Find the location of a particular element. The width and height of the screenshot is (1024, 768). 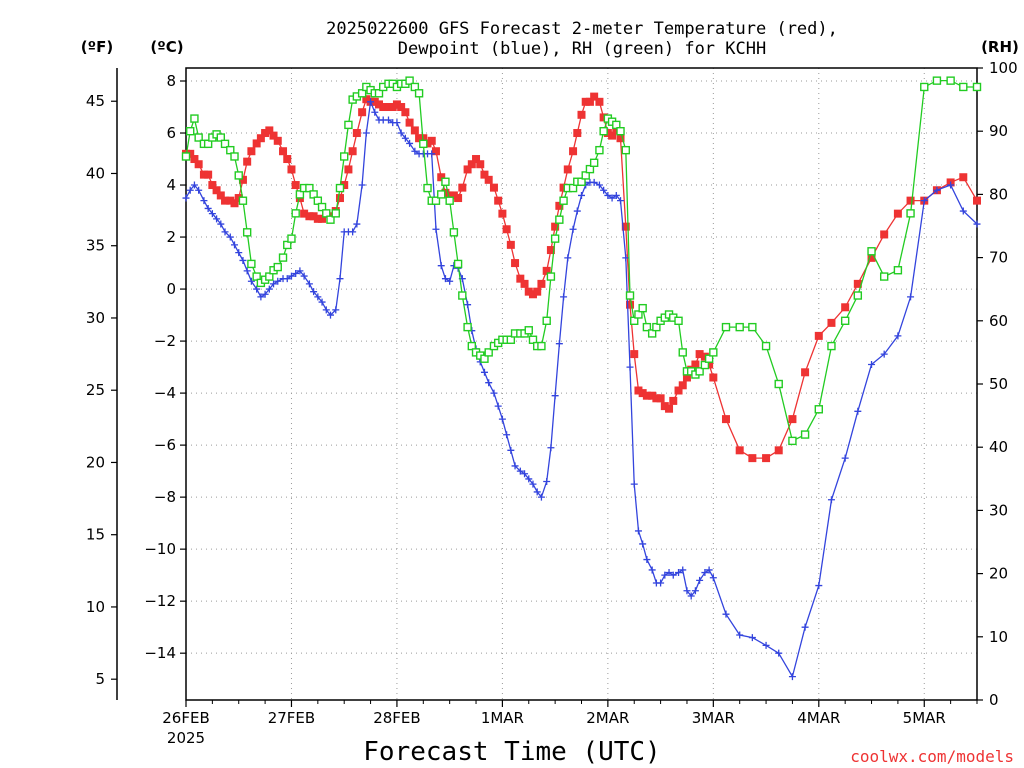

fahrenheit-tick-label: 15 is located at coordinates (95, 535).